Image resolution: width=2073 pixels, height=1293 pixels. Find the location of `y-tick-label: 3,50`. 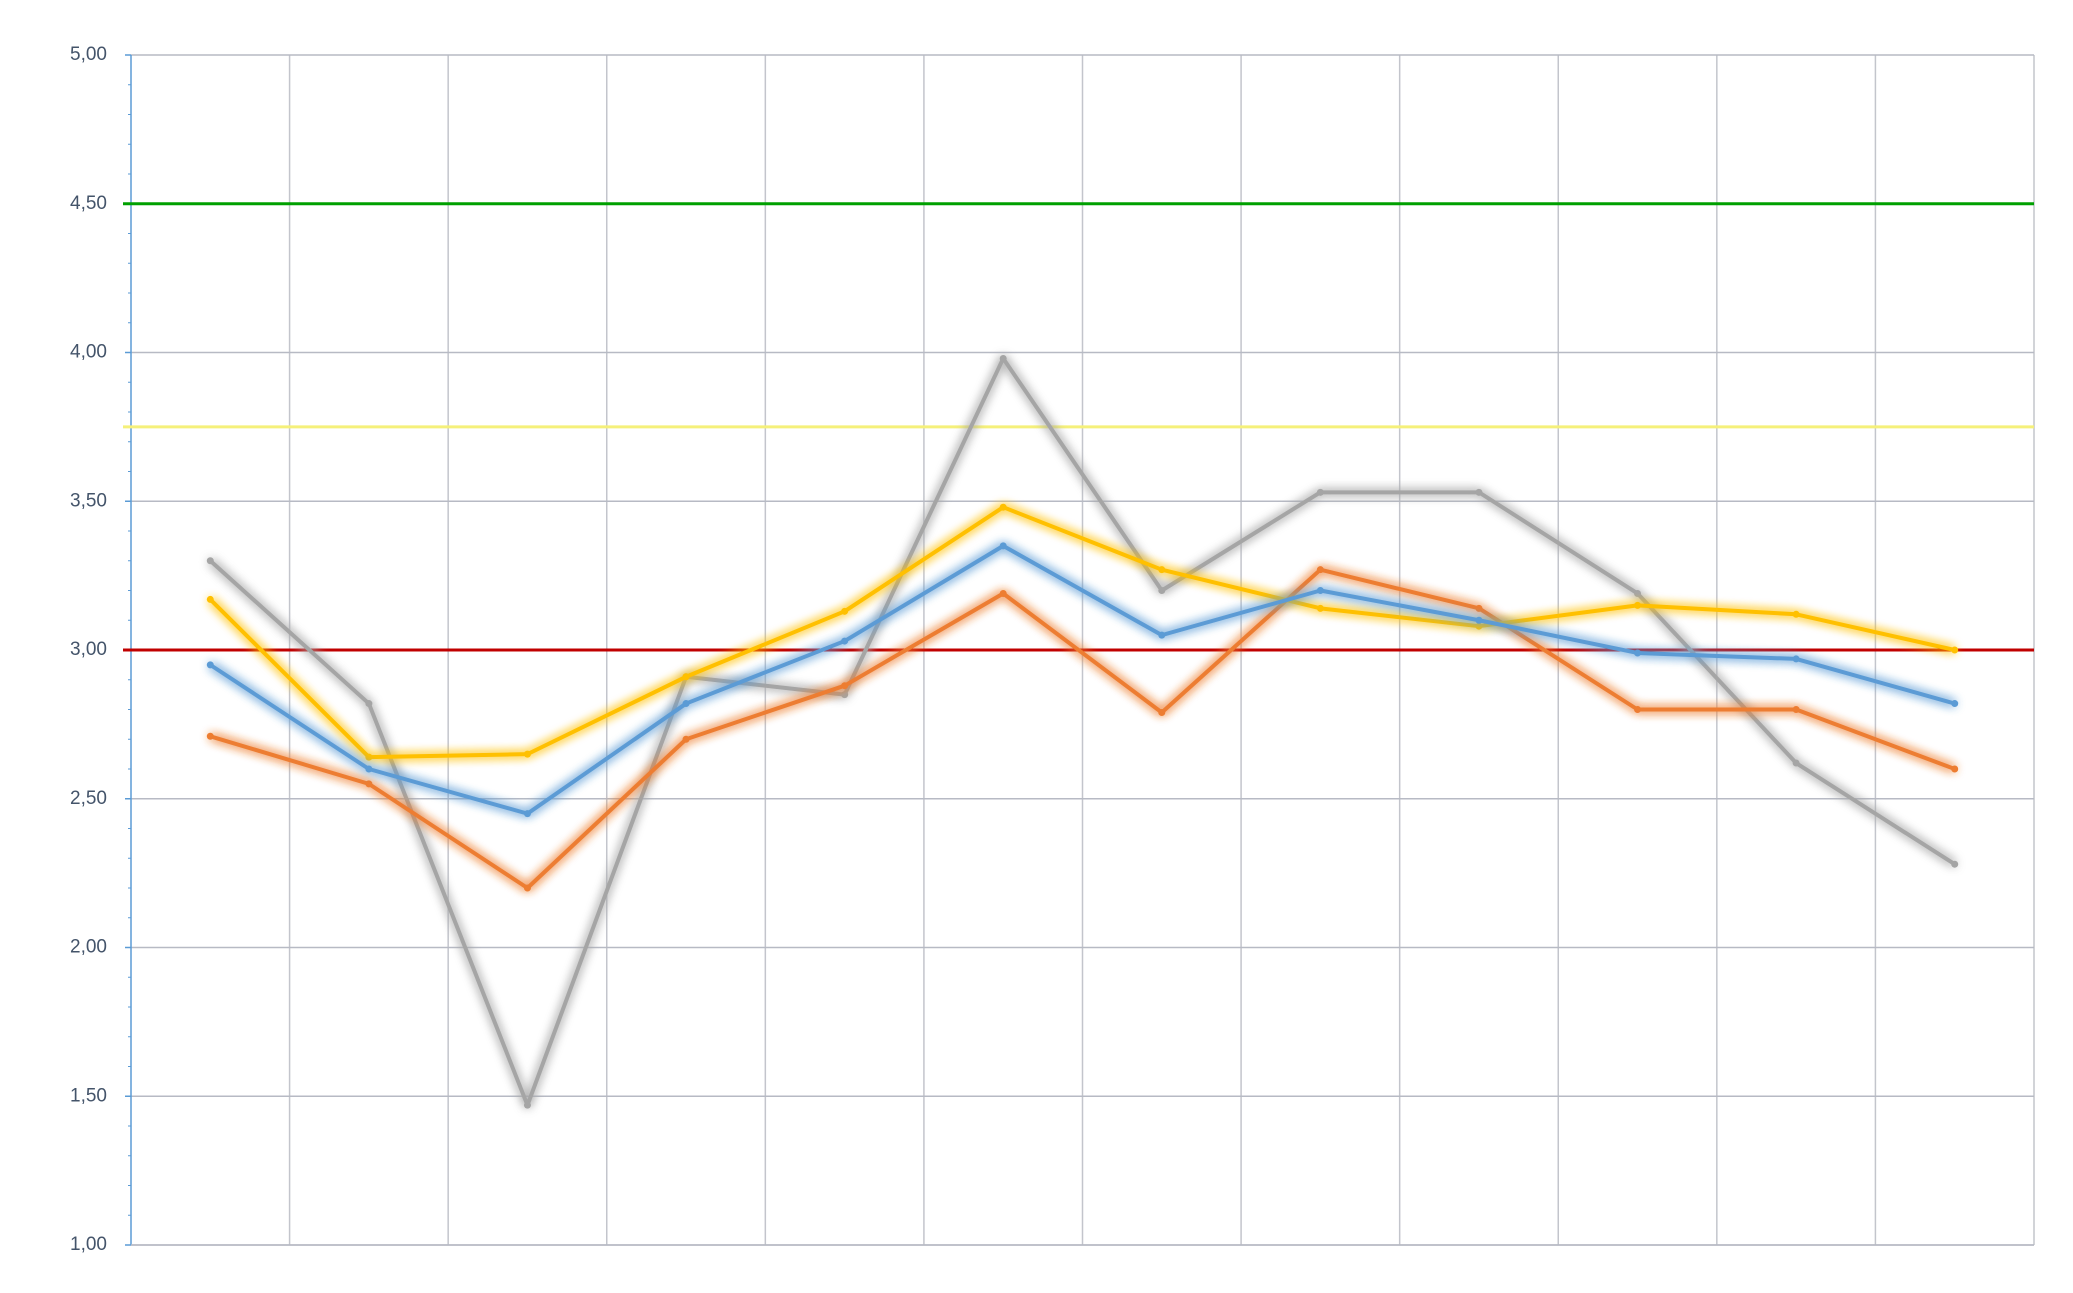

y-tick-label: 3,50 is located at coordinates (88, 500).